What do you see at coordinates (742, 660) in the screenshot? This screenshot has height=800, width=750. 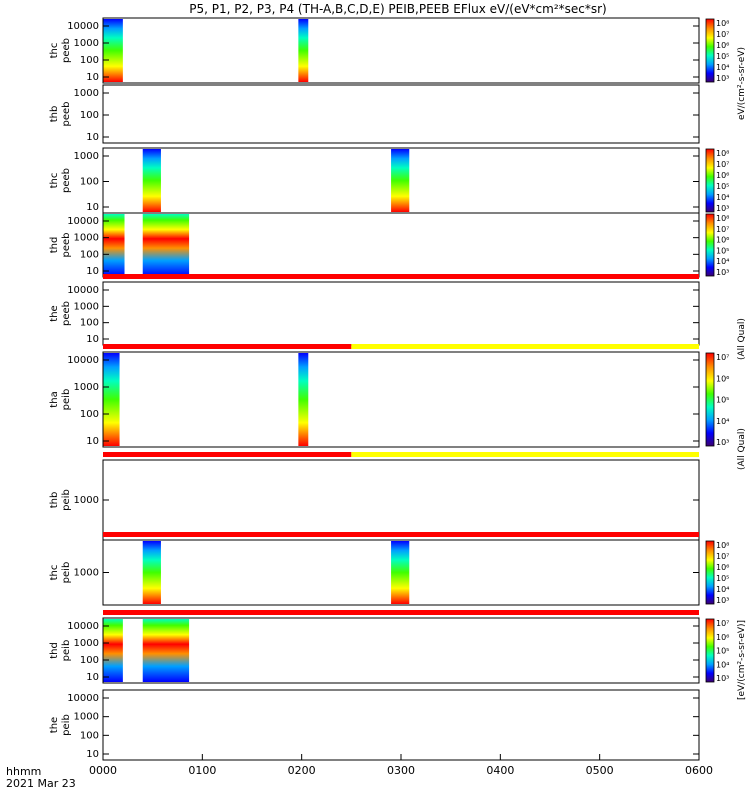 I see `colorbar-unit-label-3: [eV/(cm²-s-sr-eV)]` at bounding box center [742, 660].